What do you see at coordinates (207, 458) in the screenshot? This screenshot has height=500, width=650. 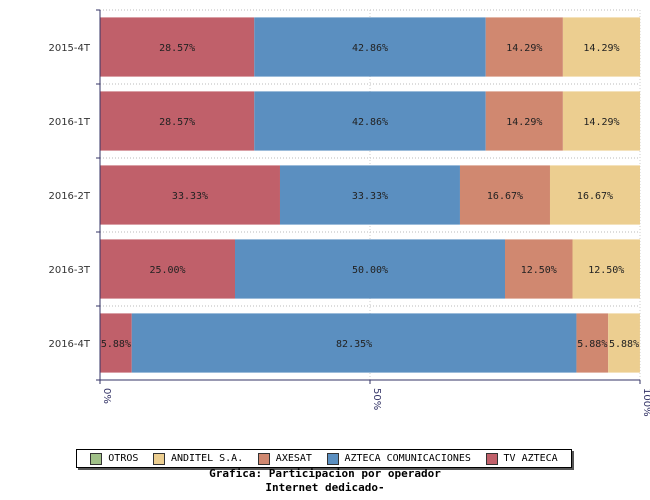 I see `legend-label: ANDITEL S.A.` at bounding box center [207, 458].